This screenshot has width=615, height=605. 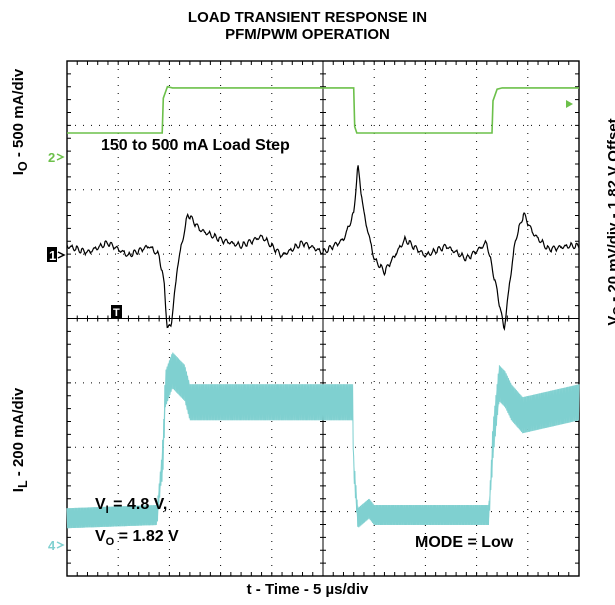 What do you see at coordinates (110, 542) in the screenshot?
I see `vo-annotation-sub: O` at bounding box center [110, 542].